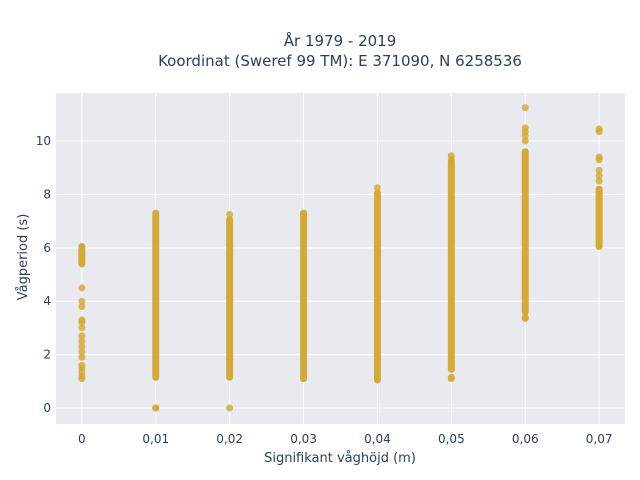 The image size is (640, 480). Describe the element at coordinates (377, 439) in the screenshot. I see `x-tick-label: 0,04` at that location.